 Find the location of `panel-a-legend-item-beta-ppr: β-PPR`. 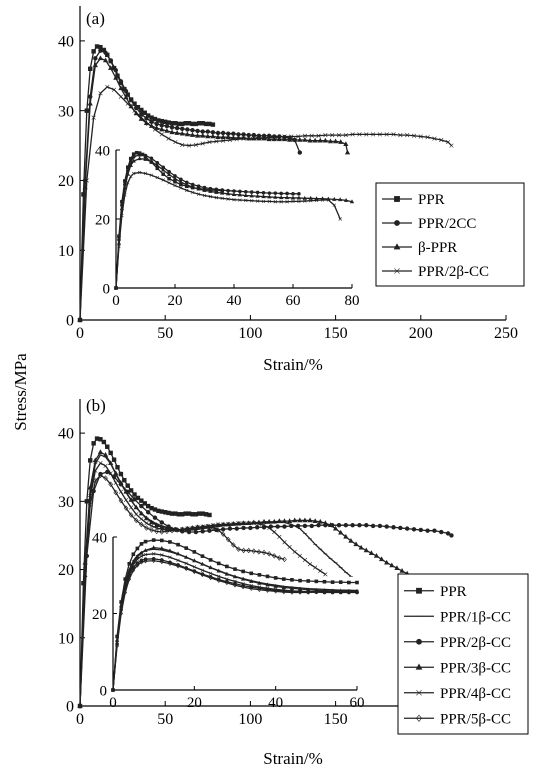

panel-a-legend-item-beta-ppr: β-PPR is located at coordinates (419, 248).